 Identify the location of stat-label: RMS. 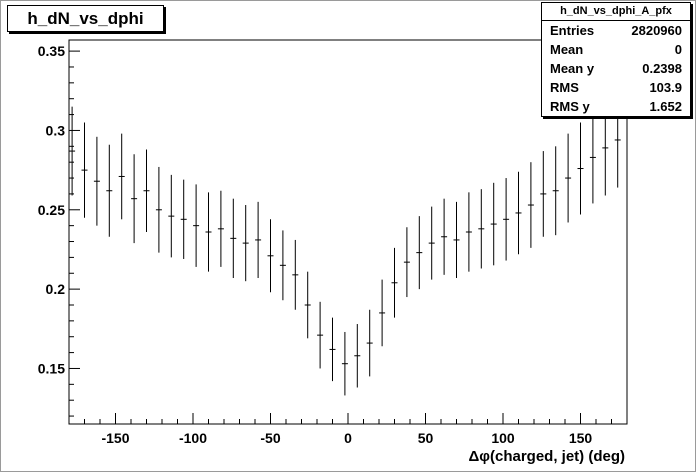
(564, 87).